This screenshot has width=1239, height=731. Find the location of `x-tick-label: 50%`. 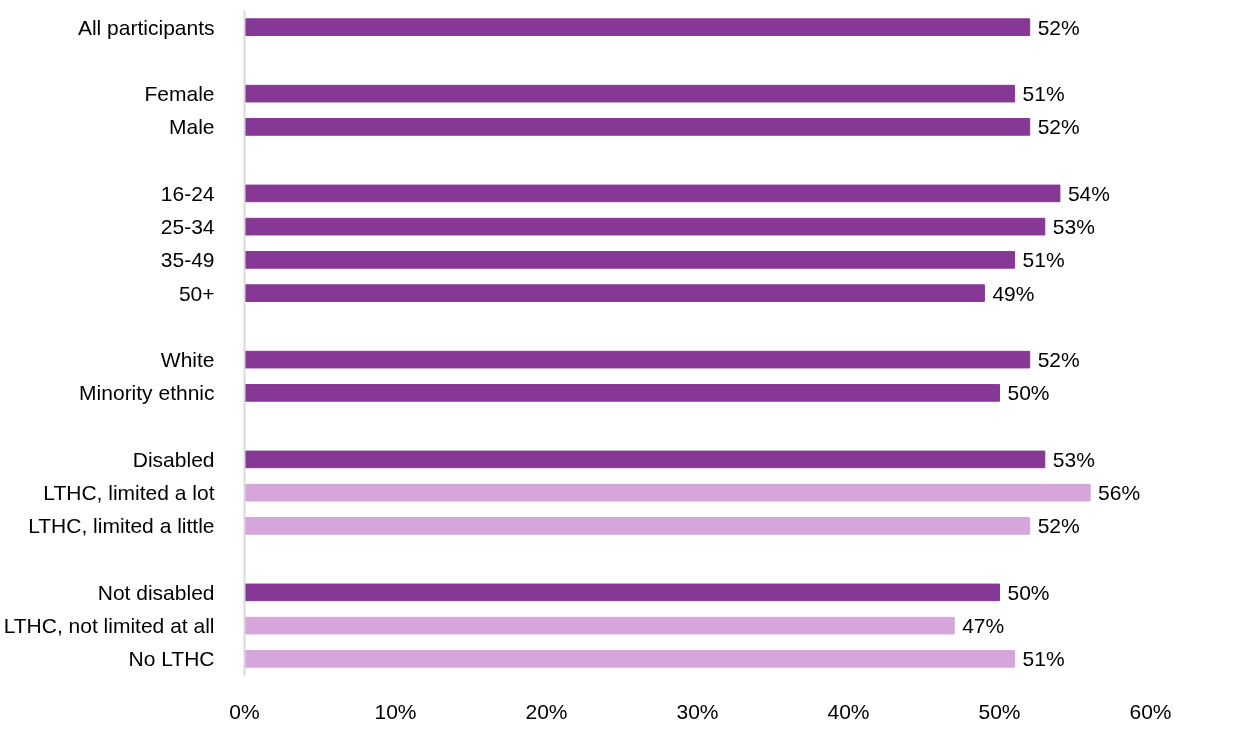

x-tick-label: 50% is located at coordinates (999, 711).